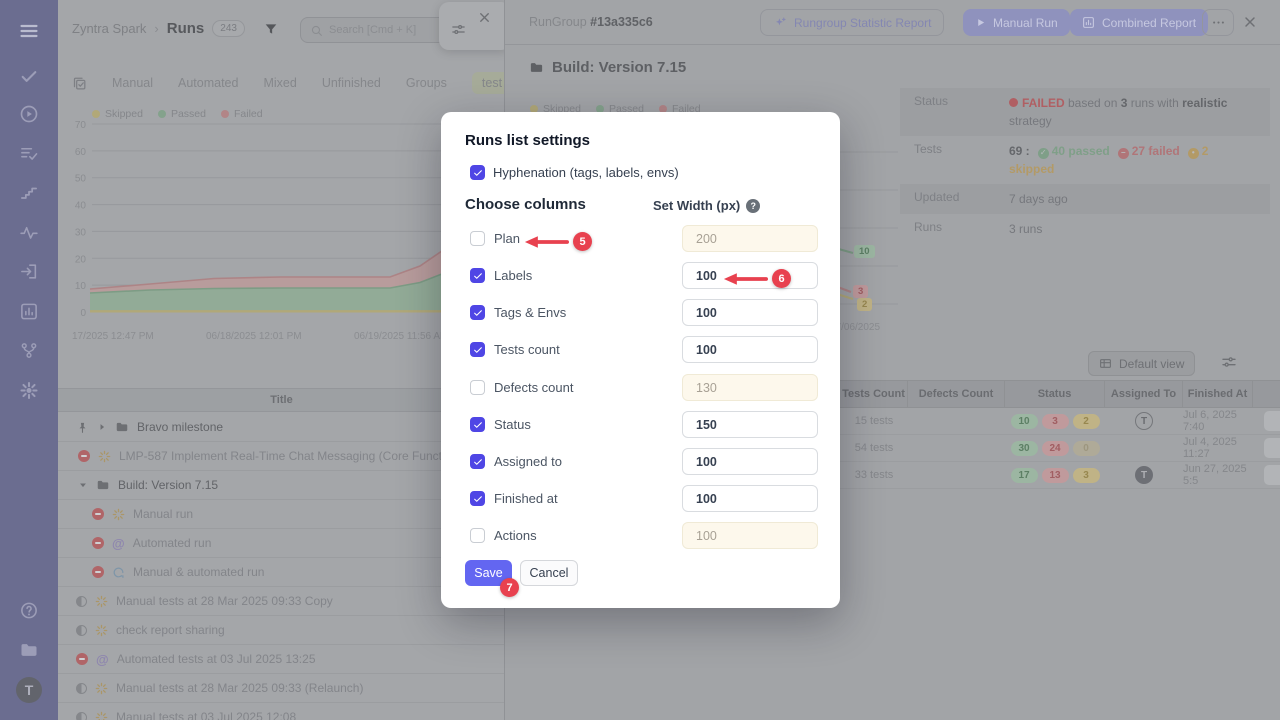 The height and width of the screenshot is (720, 1280). What do you see at coordinates (750, 535) in the screenshot?
I see `actions-width-input` at bounding box center [750, 535].